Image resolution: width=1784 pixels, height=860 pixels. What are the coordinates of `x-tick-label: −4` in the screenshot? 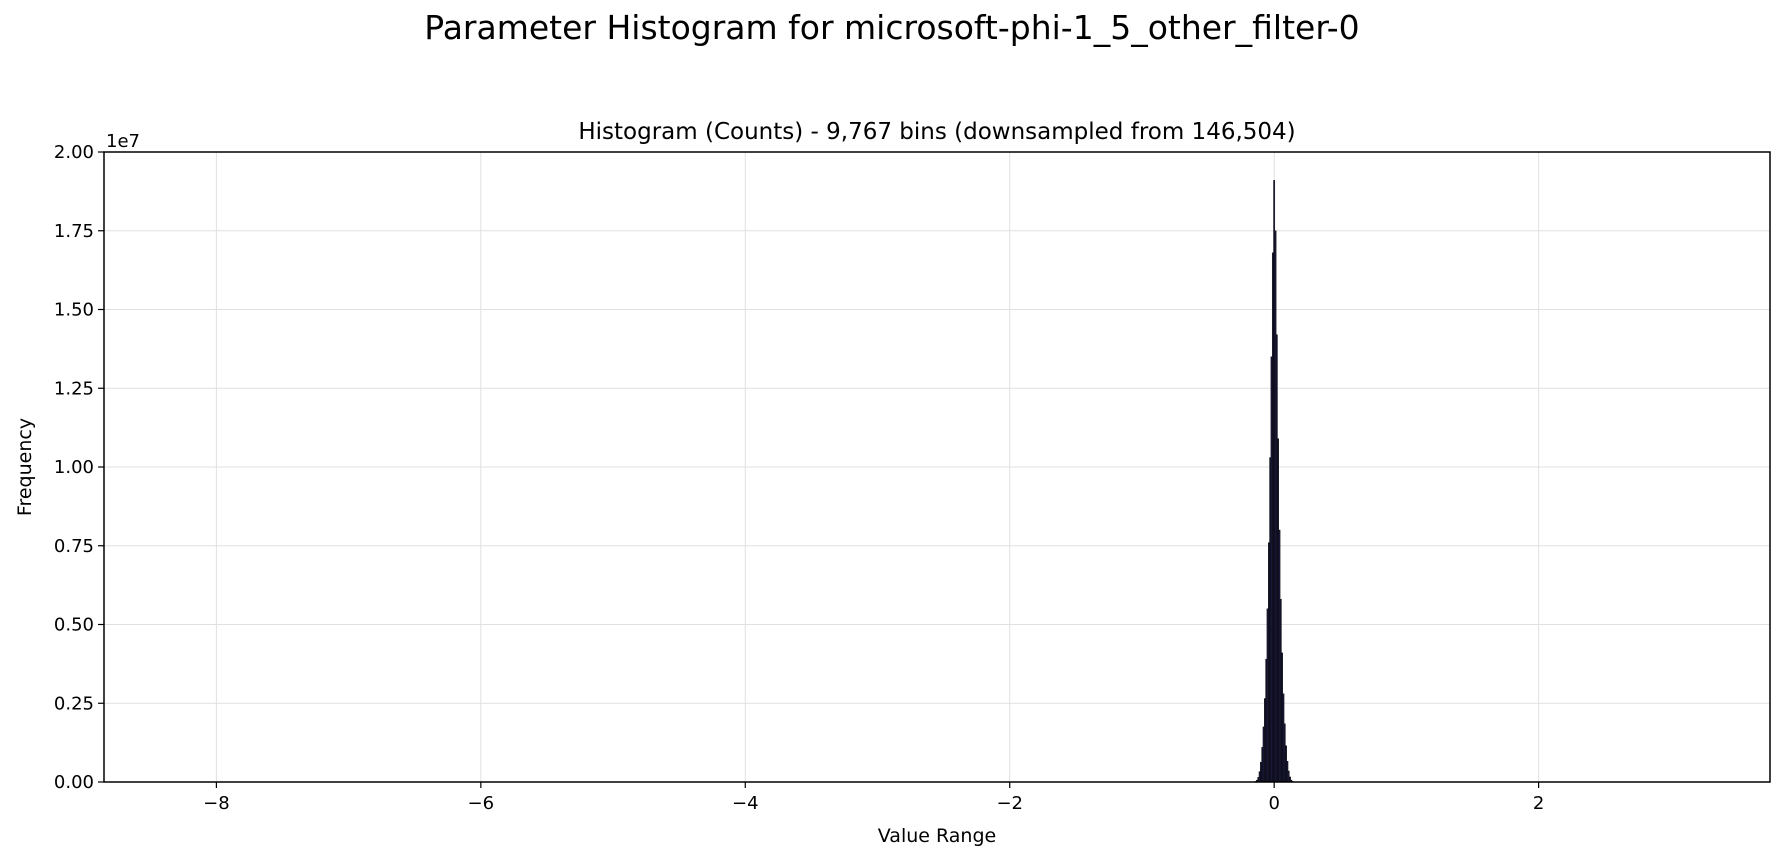 It's located at (745, 803).